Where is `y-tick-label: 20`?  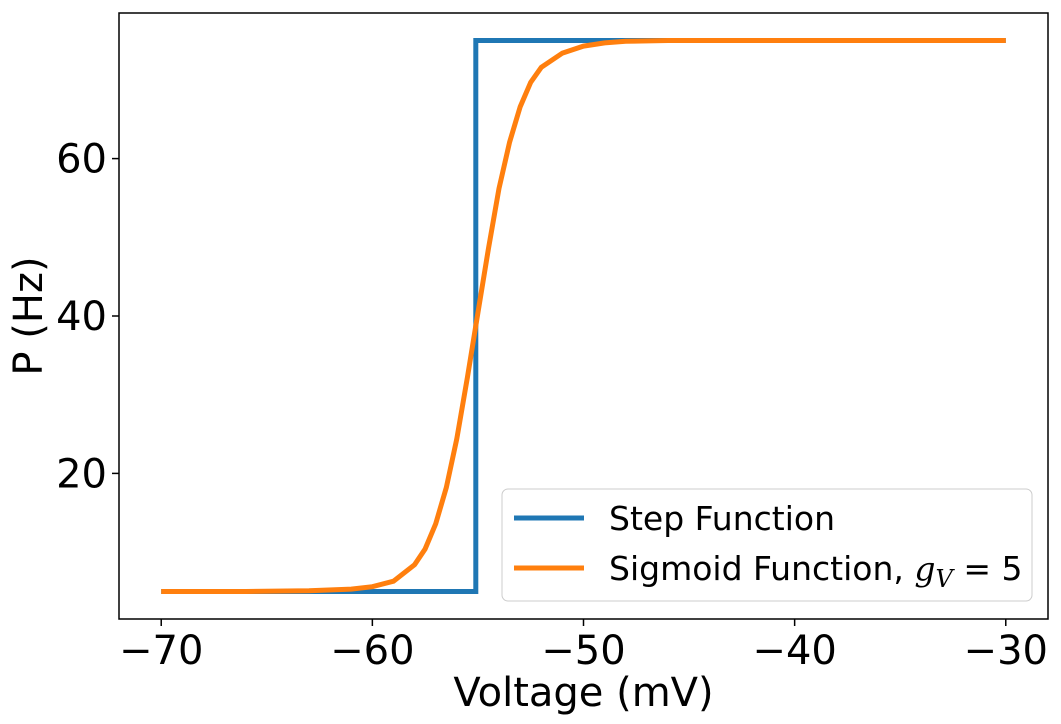
y-tick-label: 20 is located at coordinates (81, 474).